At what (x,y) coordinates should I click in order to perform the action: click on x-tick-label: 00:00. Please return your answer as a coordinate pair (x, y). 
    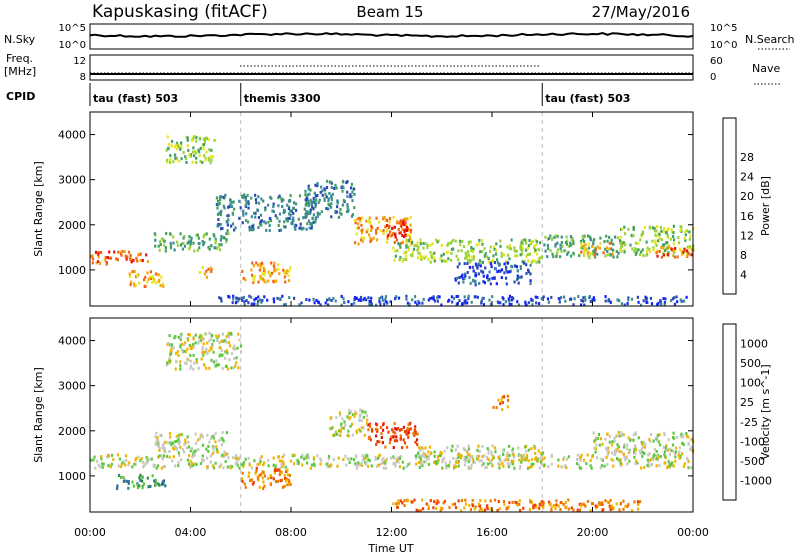
    Looking at the image, I should click on (693, 532).